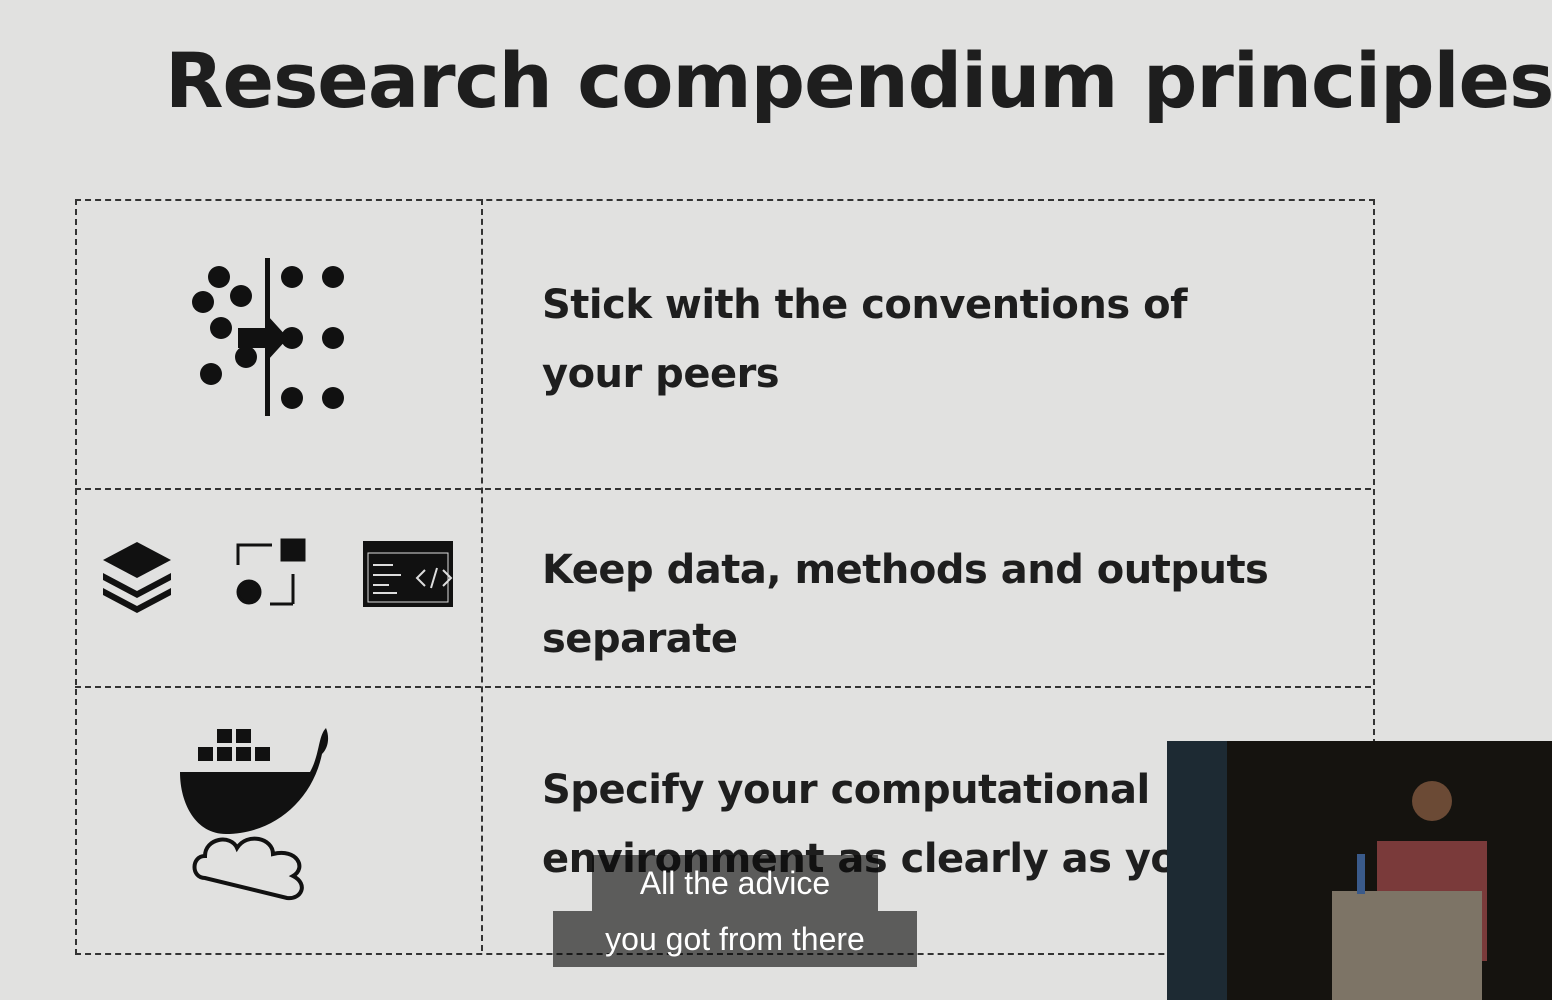 This screenshot has width=1552, height=1000. I want to click on caption-line: you got from there, so click(735, 939).